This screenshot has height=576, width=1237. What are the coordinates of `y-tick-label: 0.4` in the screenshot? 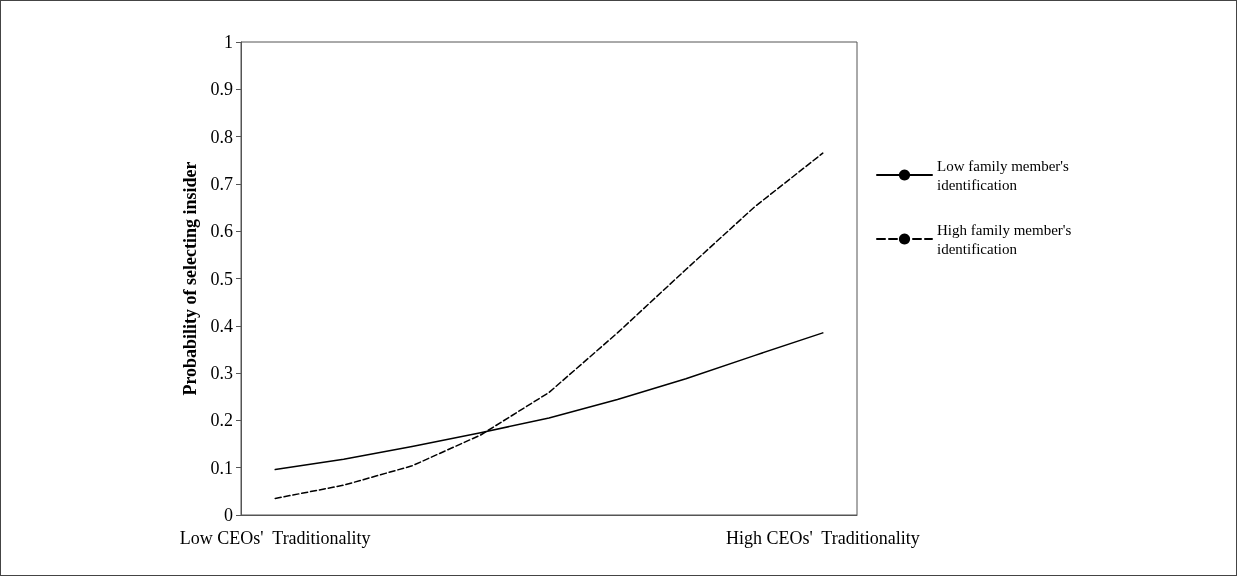 It's located at (221, 325).